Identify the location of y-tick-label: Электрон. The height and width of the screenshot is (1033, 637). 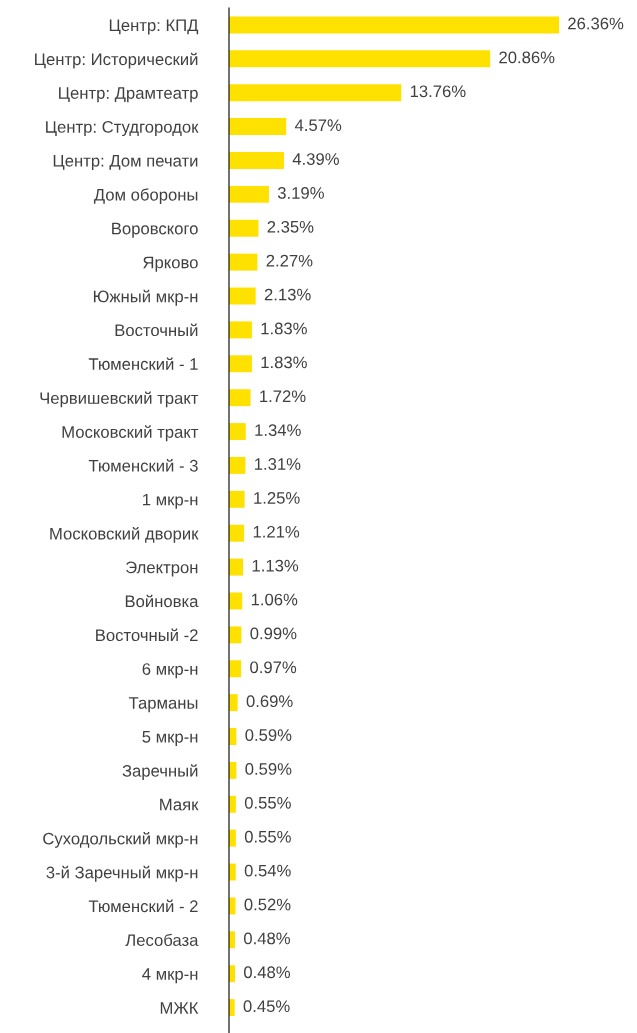
(162, 569).